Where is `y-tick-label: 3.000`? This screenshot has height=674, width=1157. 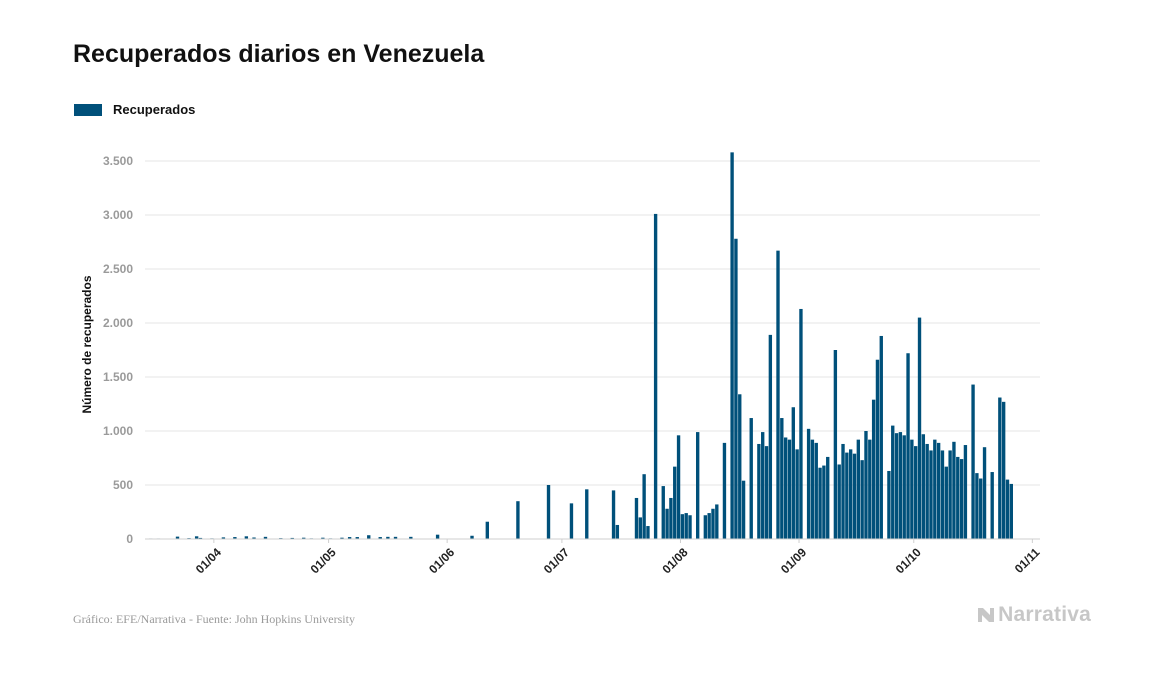
y-tick-label: 3.000 is located at coordinates (118, 215).